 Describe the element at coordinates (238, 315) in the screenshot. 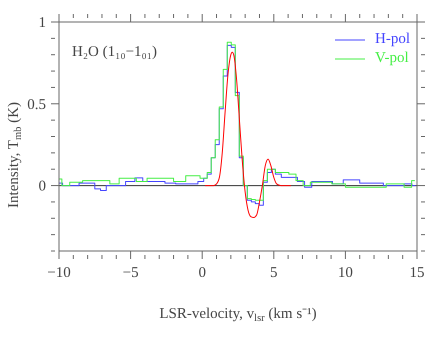

I see `x-axis-title: LSR-velocity, v$_{lsr}$ (km s⁻¹)` at that location.